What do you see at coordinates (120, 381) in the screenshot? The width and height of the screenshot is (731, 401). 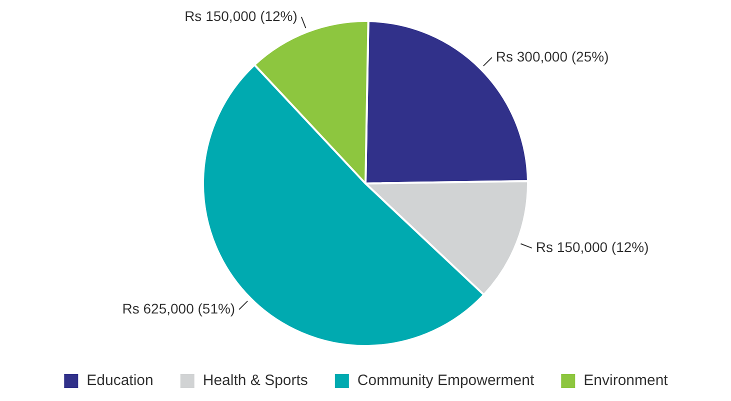 I see `legend-label: Education` at bounding box center [120, 381].